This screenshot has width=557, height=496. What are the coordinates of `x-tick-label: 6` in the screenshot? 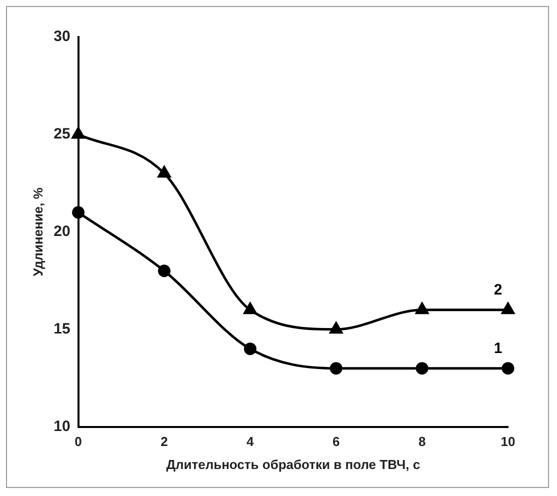 It's located at (336, 442).